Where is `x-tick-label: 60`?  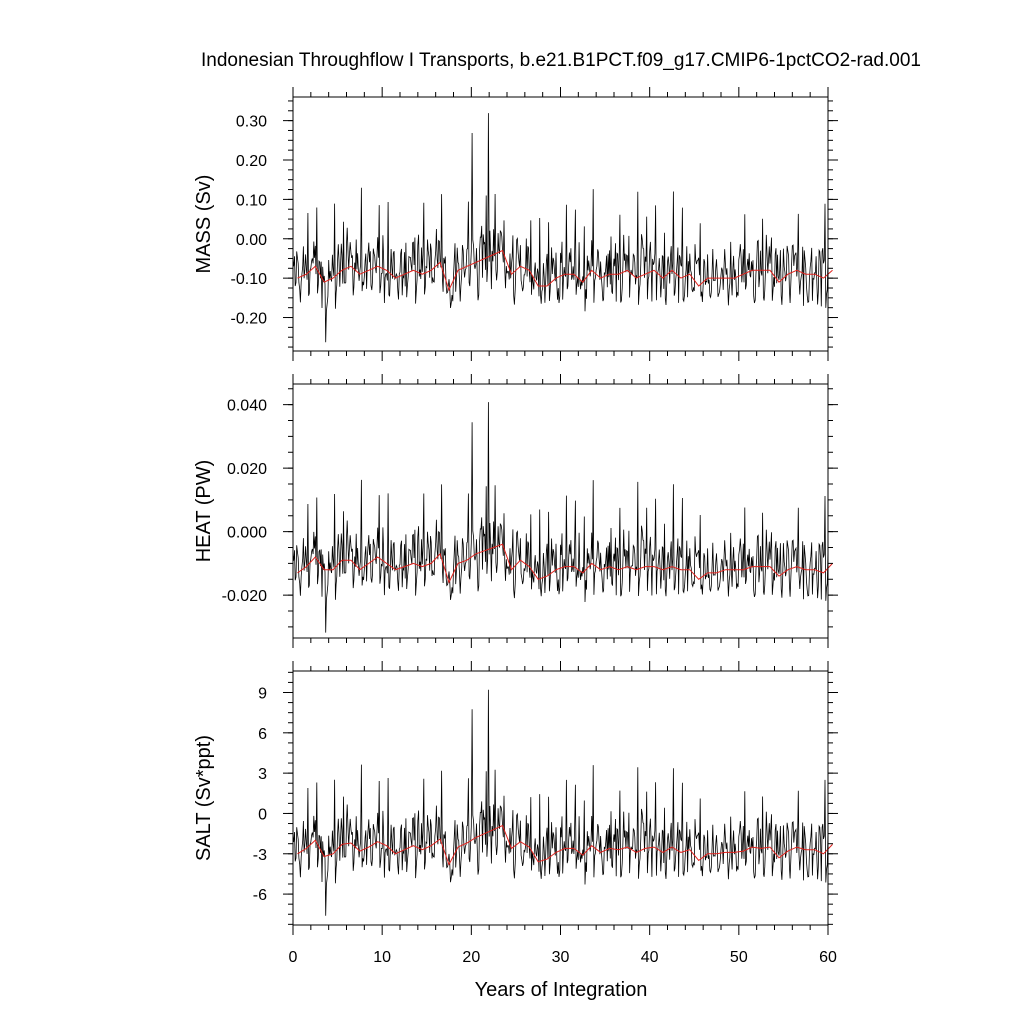 x-tick-label: 60 is located at coordinates (828, 957).